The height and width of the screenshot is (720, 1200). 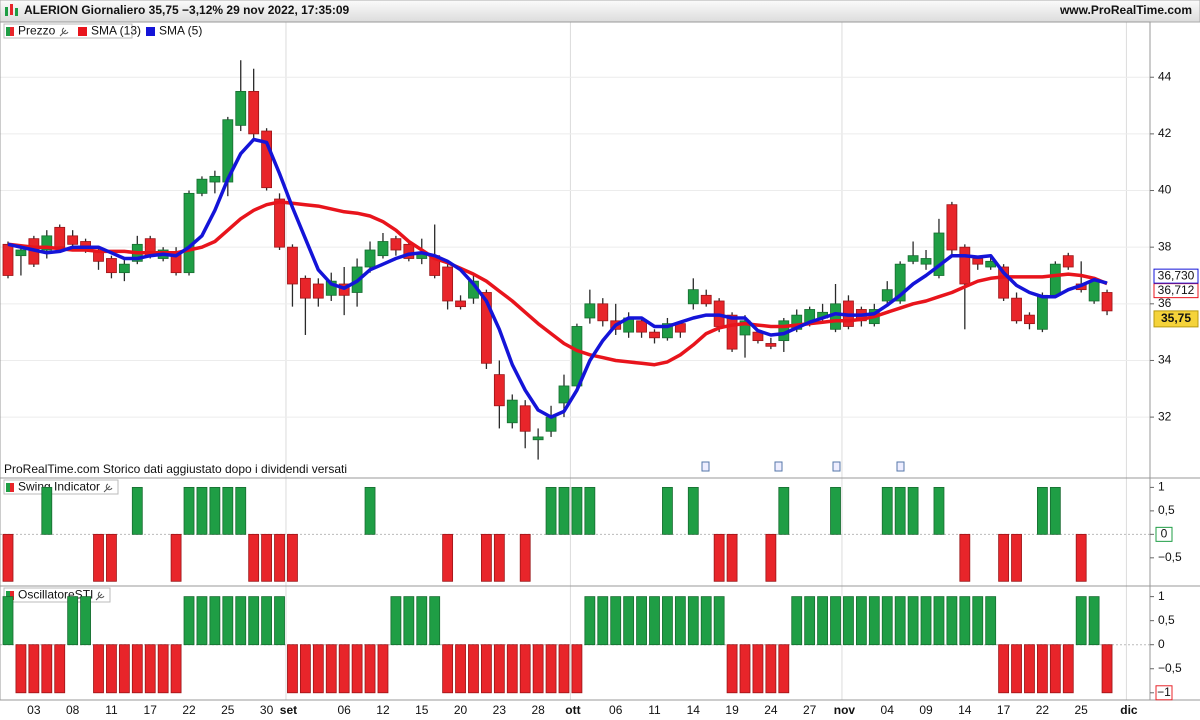 What do you see at coordinates (732, 710) in the screenshot?
I see `x-tick-label: 19` at bounding box center [732, 710].